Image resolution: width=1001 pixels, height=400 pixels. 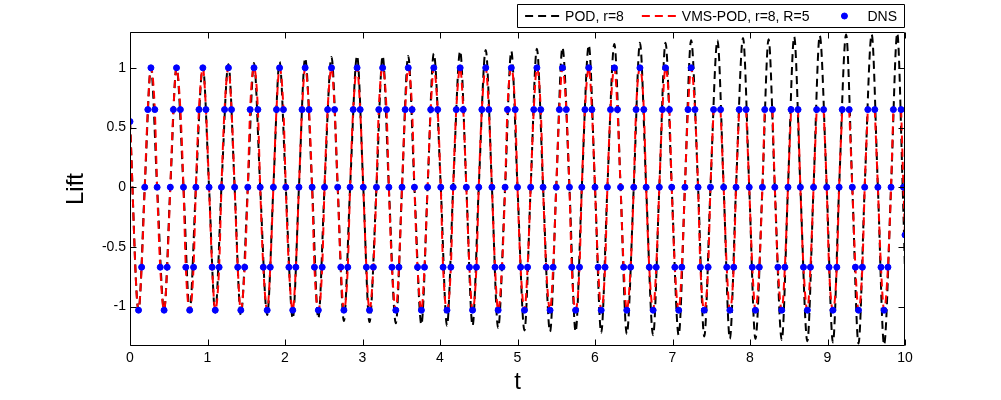 I want to click on legend-label: POD, r=8, so click(x=595, y=15).